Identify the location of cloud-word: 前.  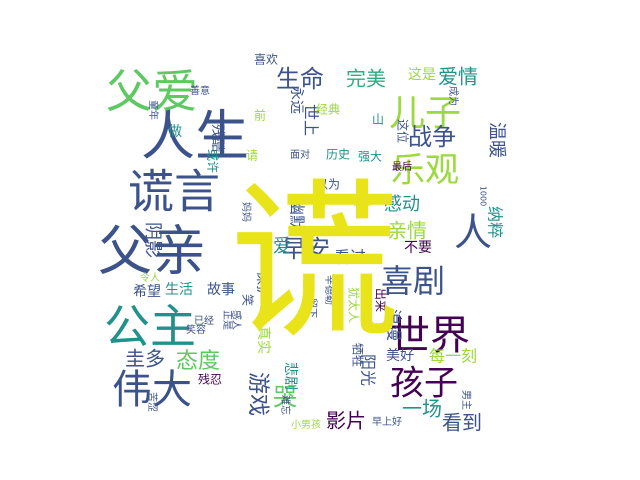
(260, 115).